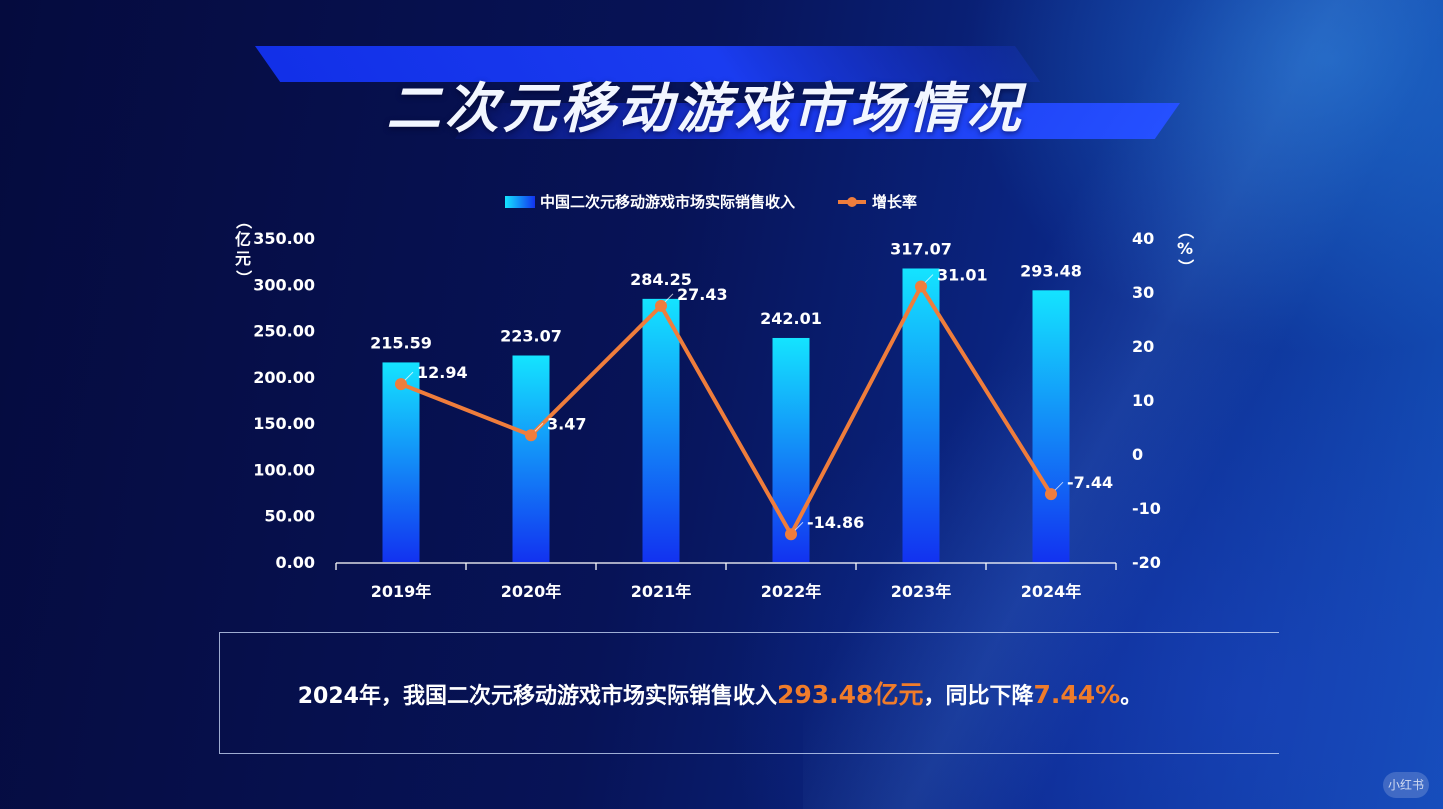 The image size is (1443, 809). What do you see at coordinates (284, 469) in the screenshot?
I see `left-tick-label: 100.00` at bounding box center [284, 469].